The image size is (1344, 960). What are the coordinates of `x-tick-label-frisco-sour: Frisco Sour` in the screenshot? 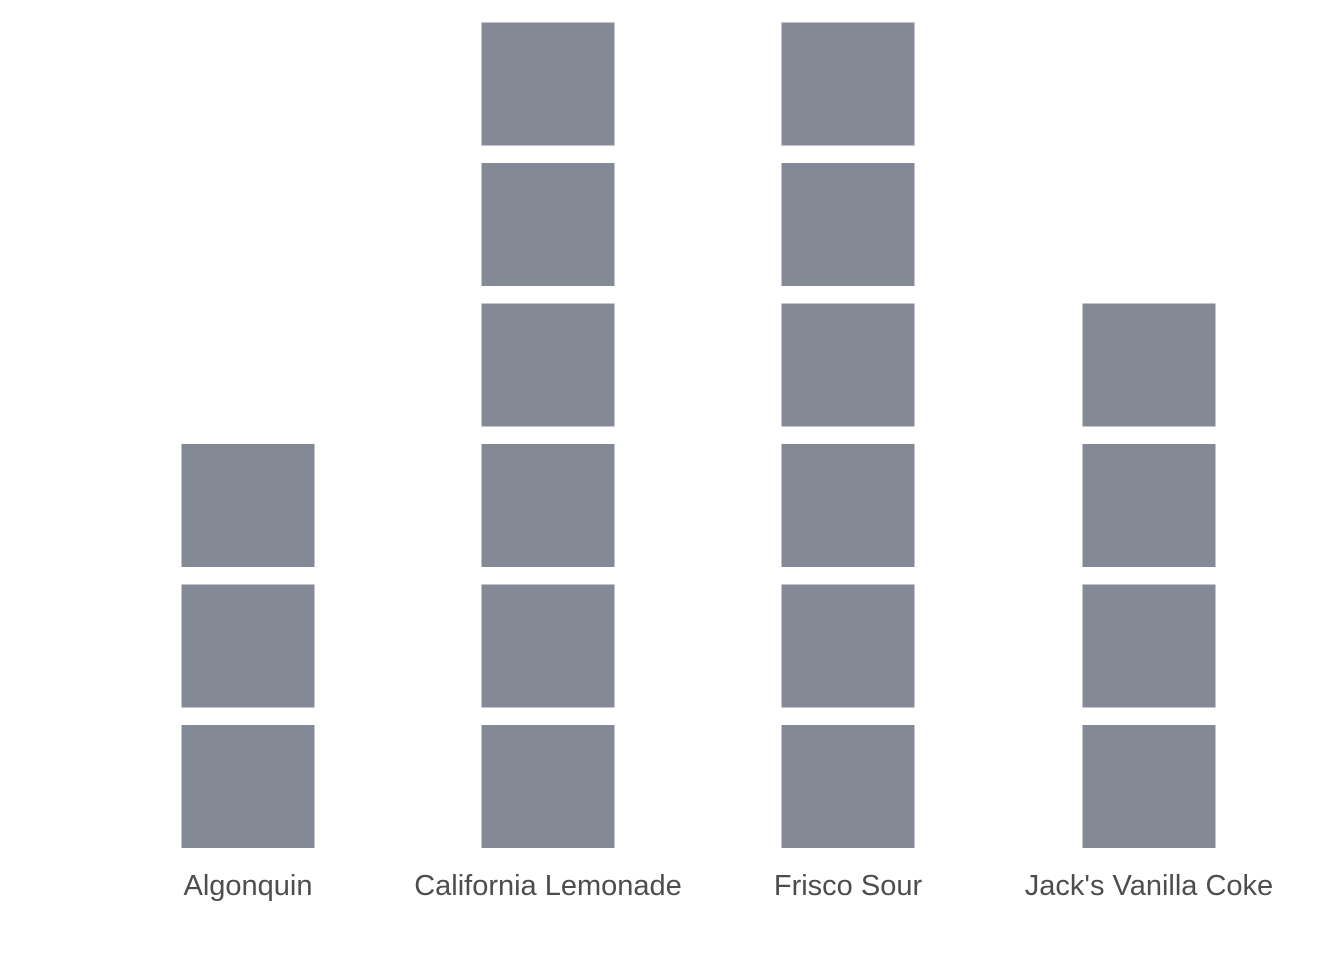 It's located at (848, 886).